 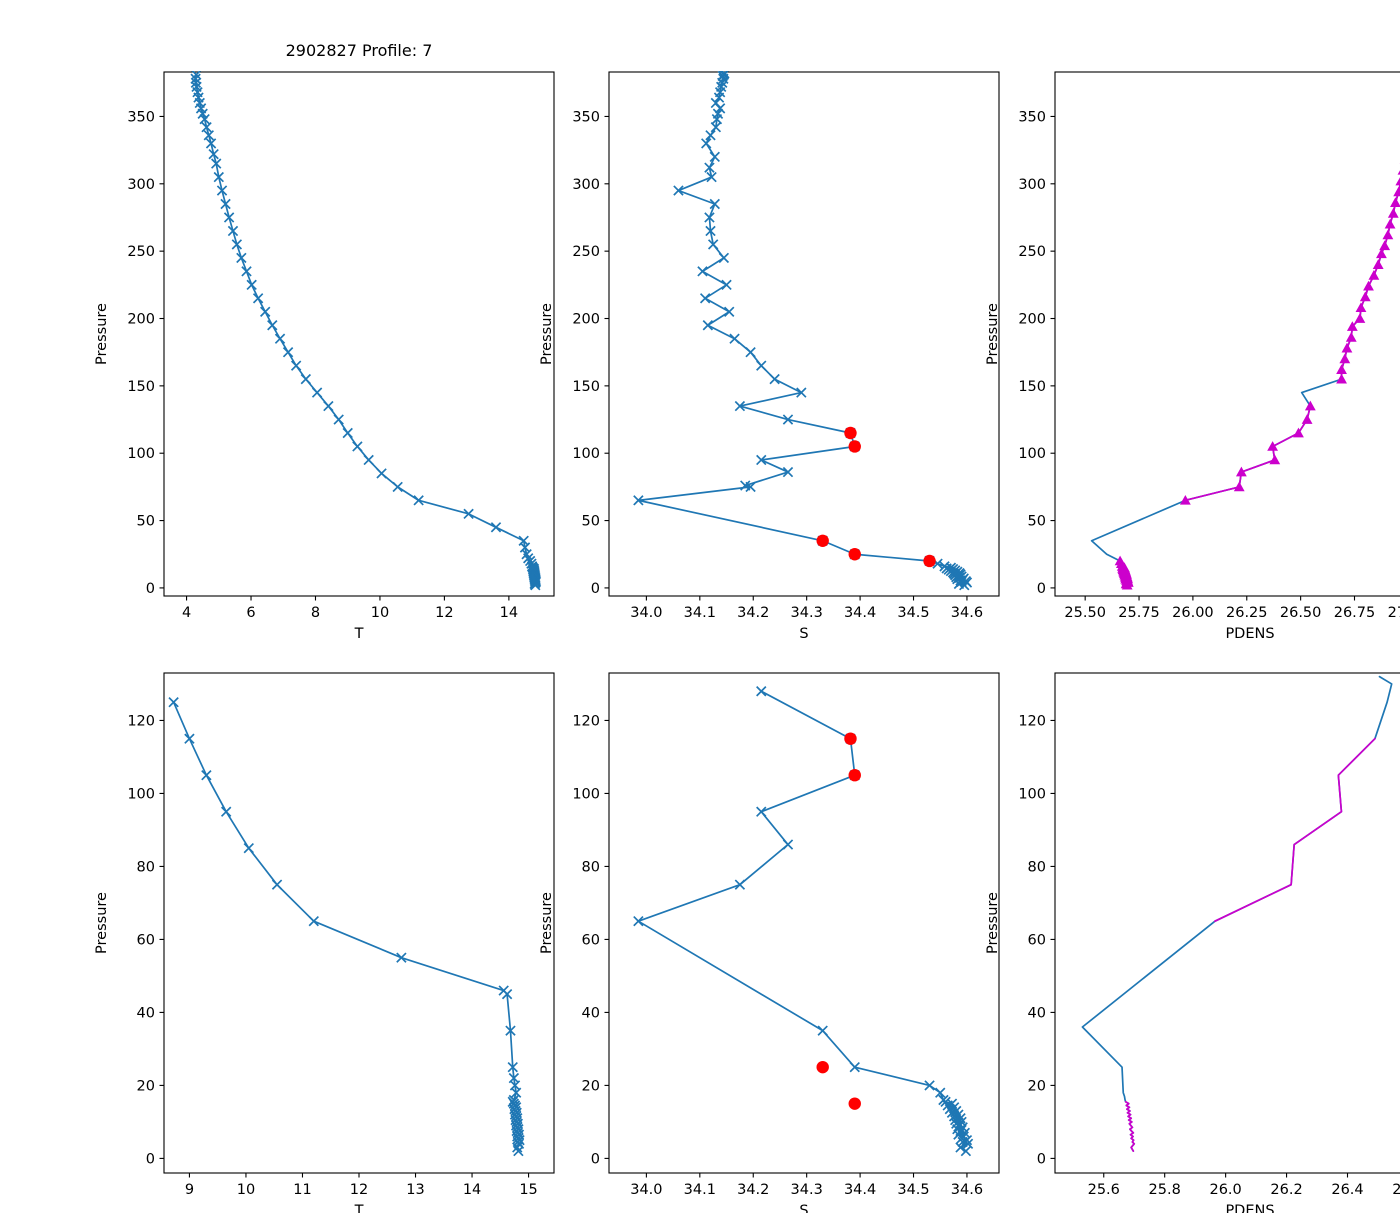 I want to click on x-tick-label: 12, so click(x=444, y=613).